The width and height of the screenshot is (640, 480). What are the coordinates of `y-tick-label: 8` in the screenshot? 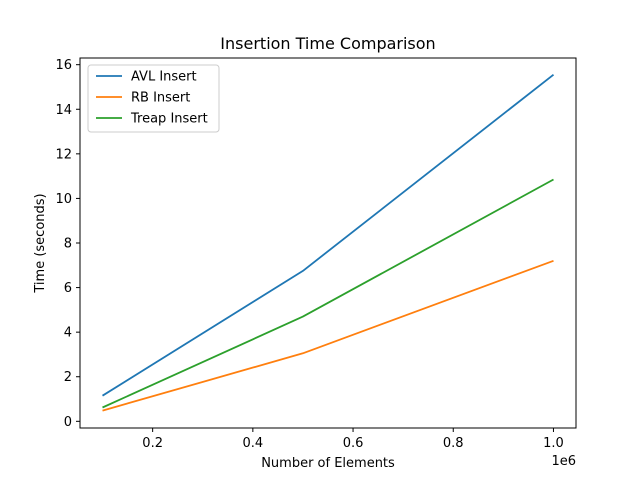 It's located at (68, 244).